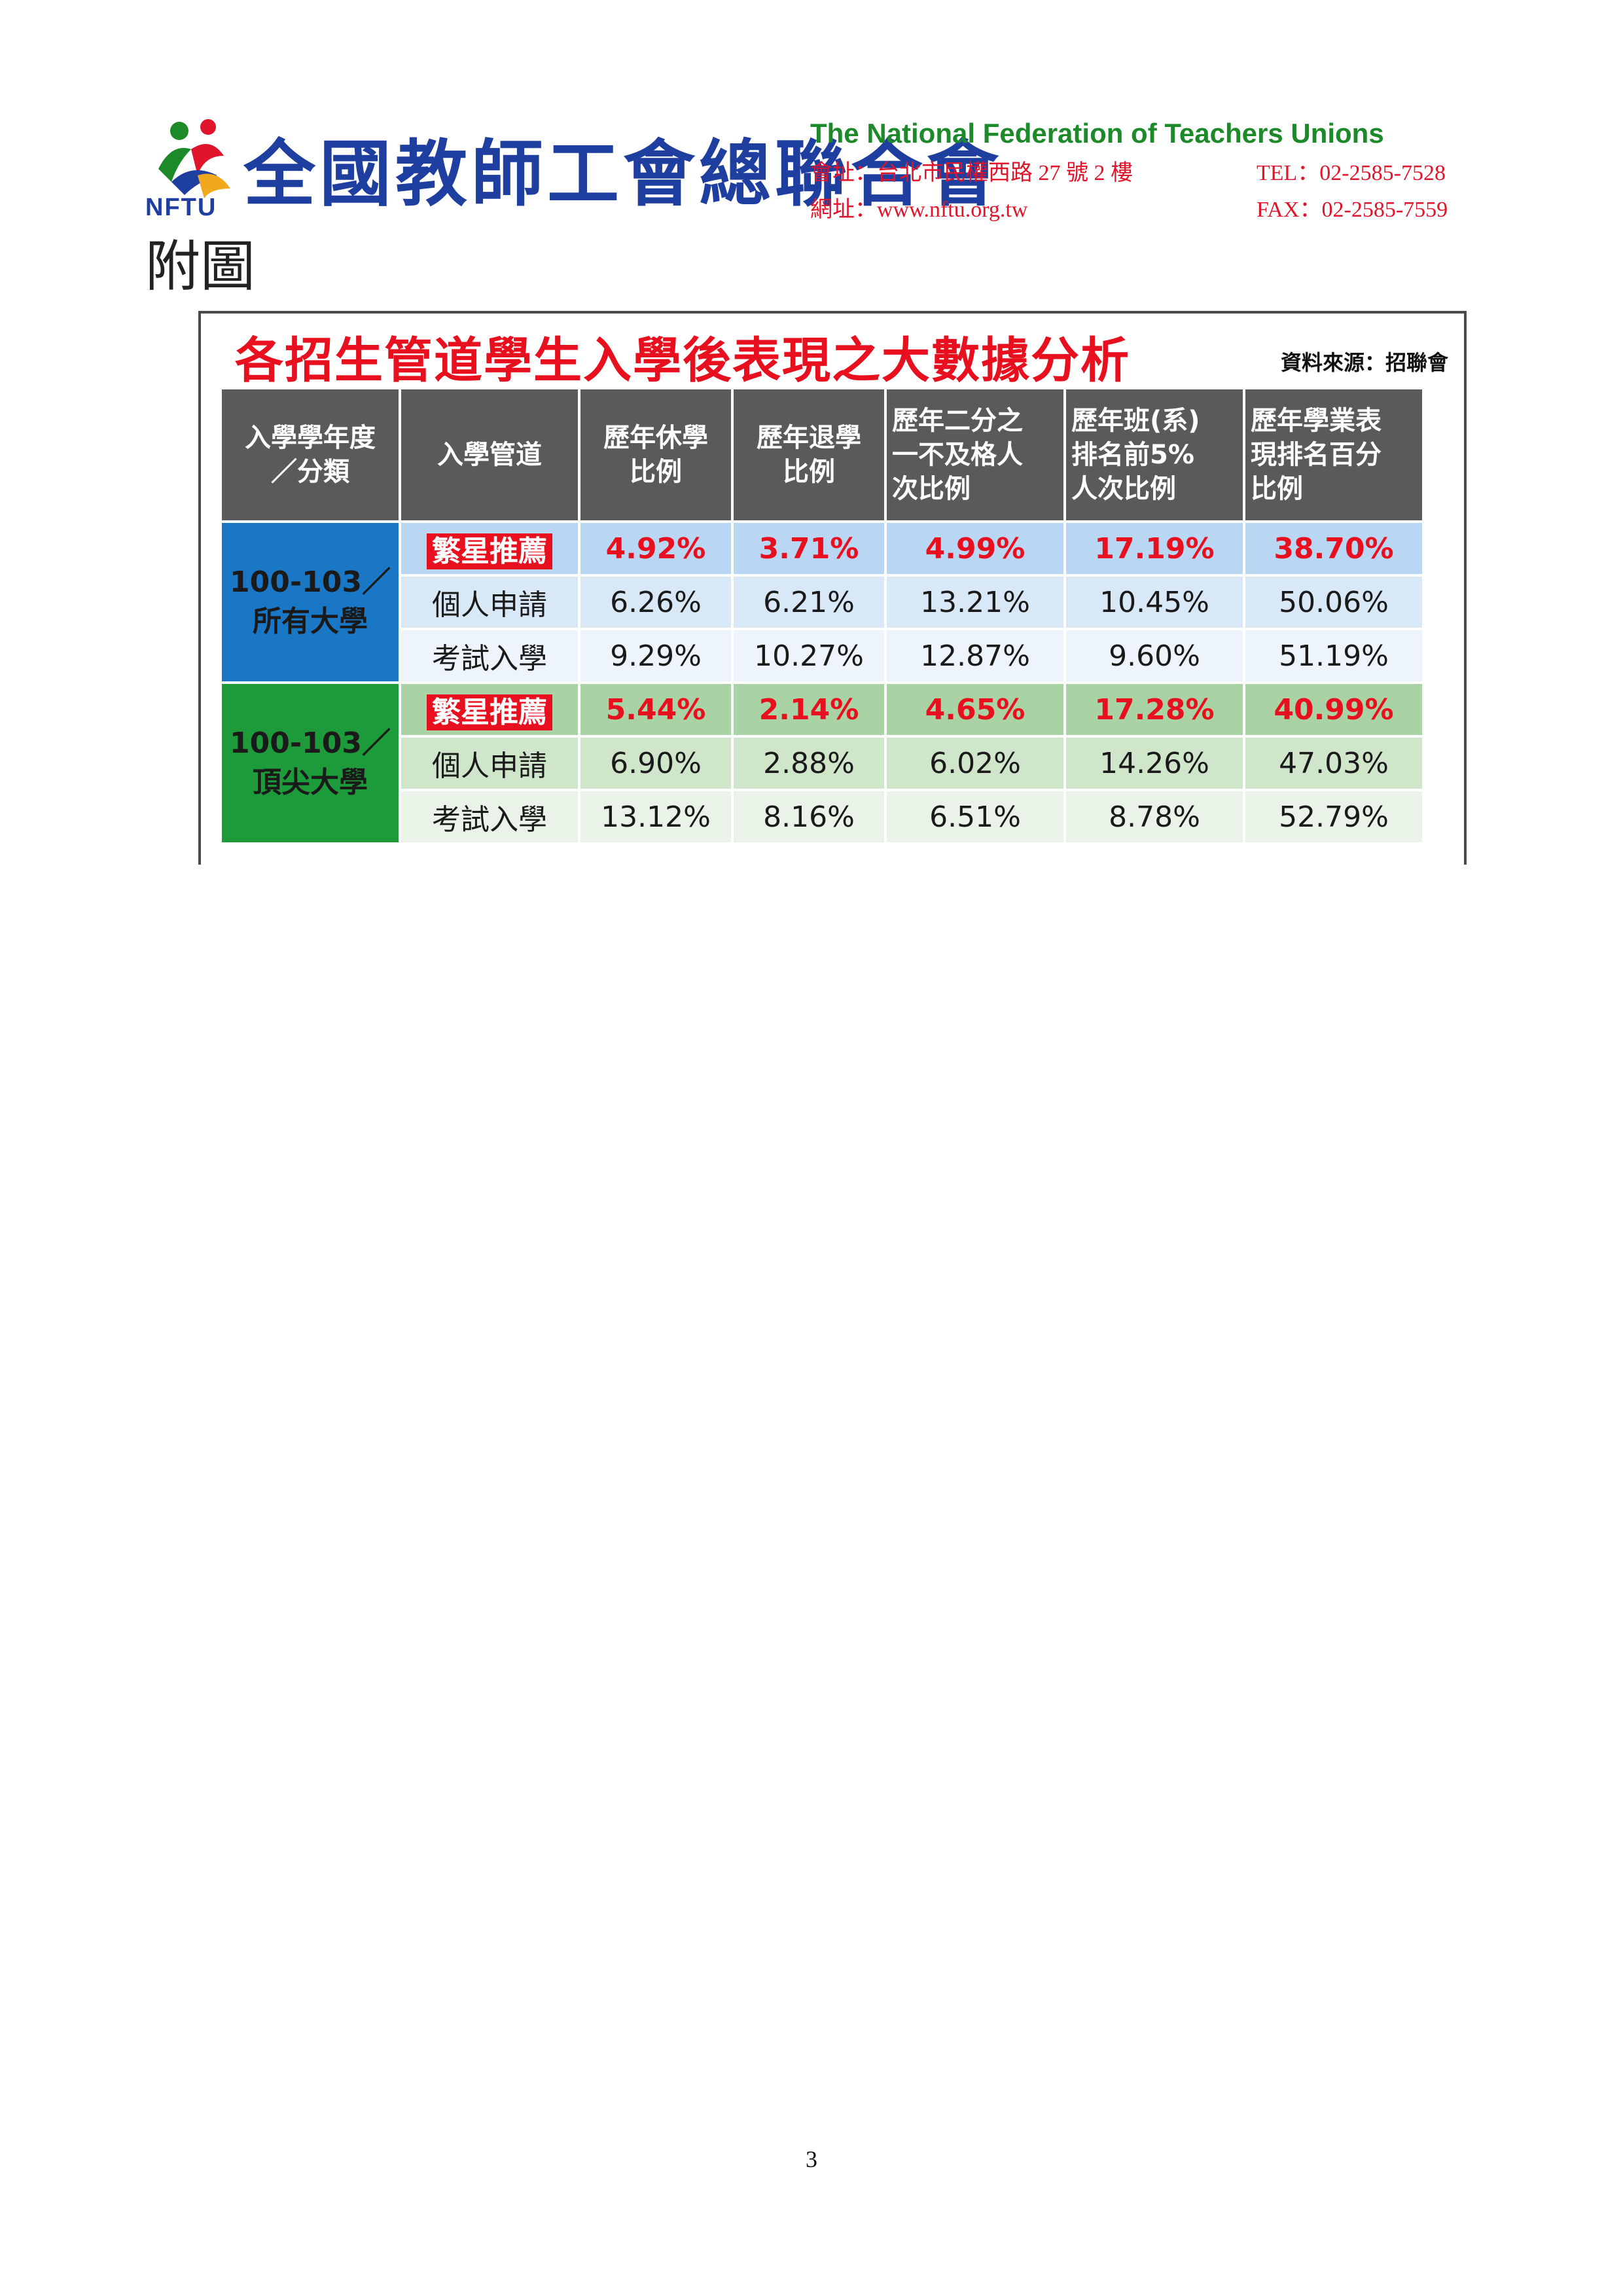  I want to click on header-cell: 歷年退學 比例, so click(809, 454).